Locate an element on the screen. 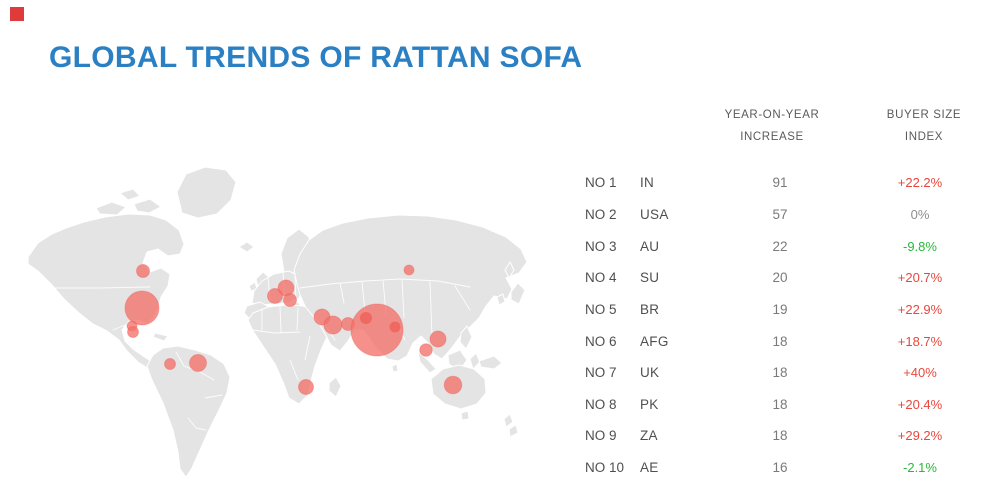 The height and width of the screenshot is (494, 1000). increase-value: 22 is located at coordinates (780, 246).